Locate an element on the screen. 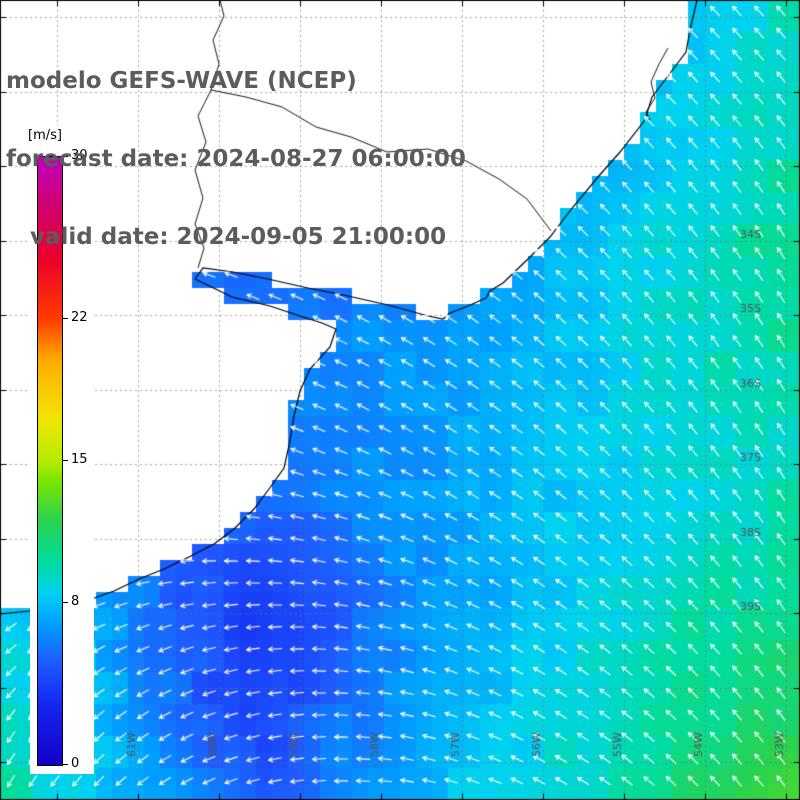 The height and width of the screenshot is (800, 800). colorbar-tick-label: 30 is located at coordinates (79, 155).